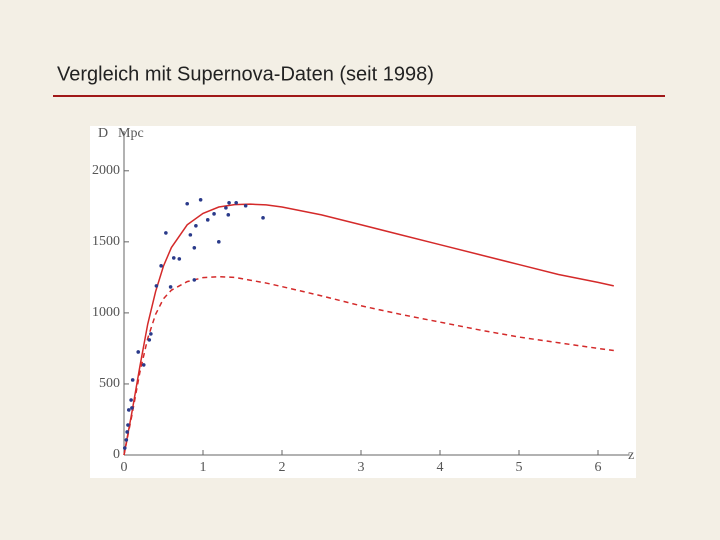  Describe the element at coordinates (282, 467) in the screenshot. I see `x-tick-label: 2` at that location.